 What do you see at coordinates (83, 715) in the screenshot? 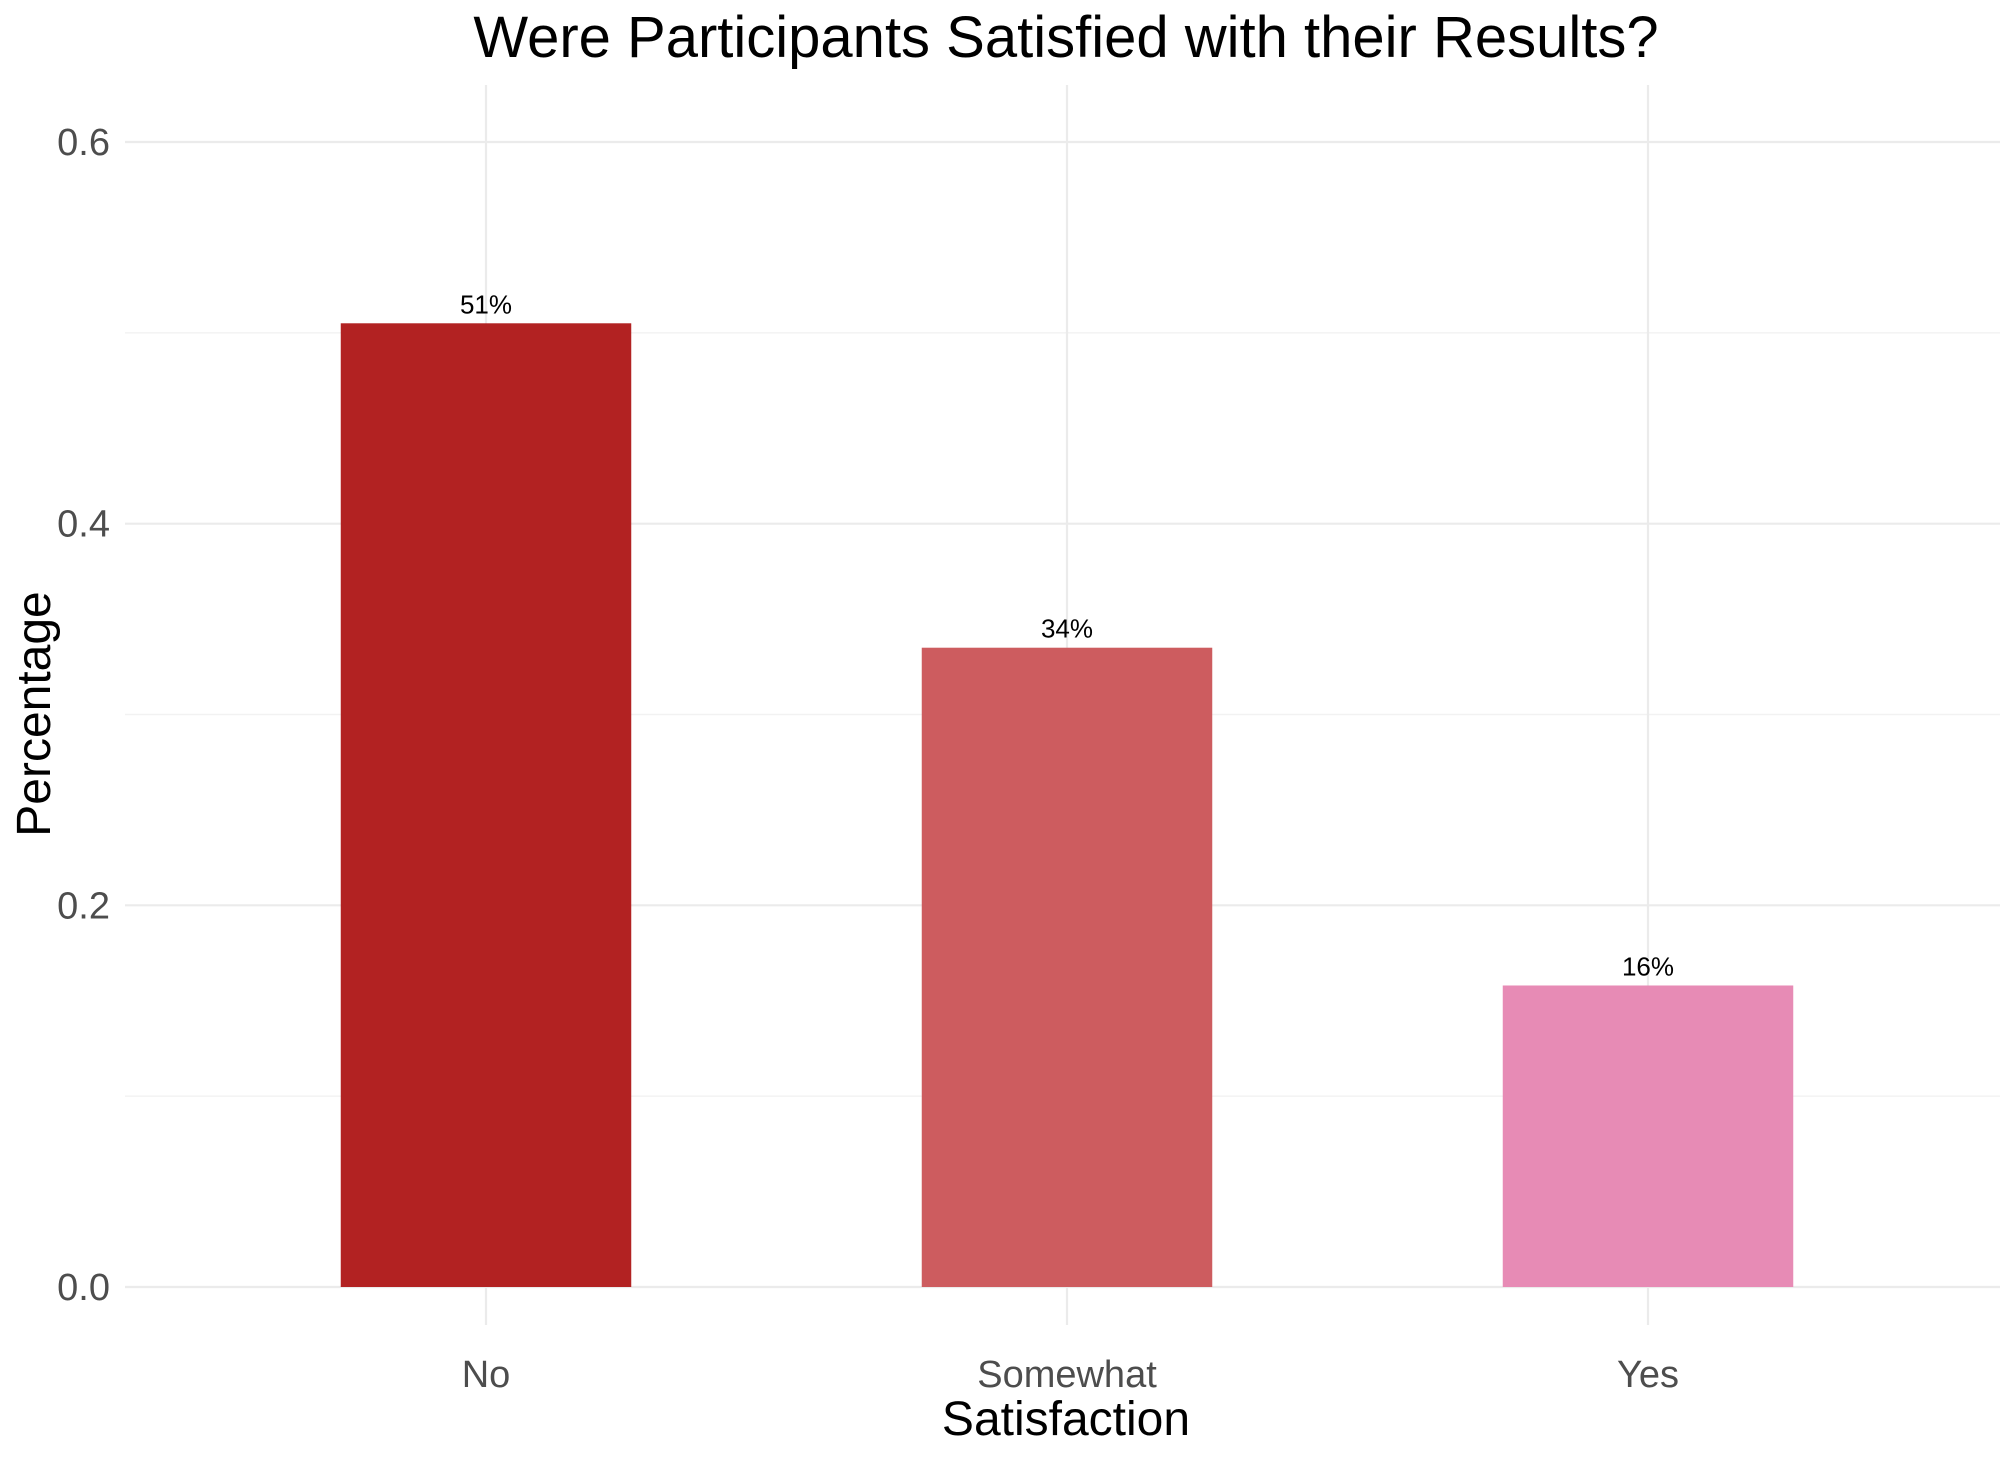
I see `y-axis-ticks: 0.0 0.2 0.4 0.6` at bounding box center [83, 715].